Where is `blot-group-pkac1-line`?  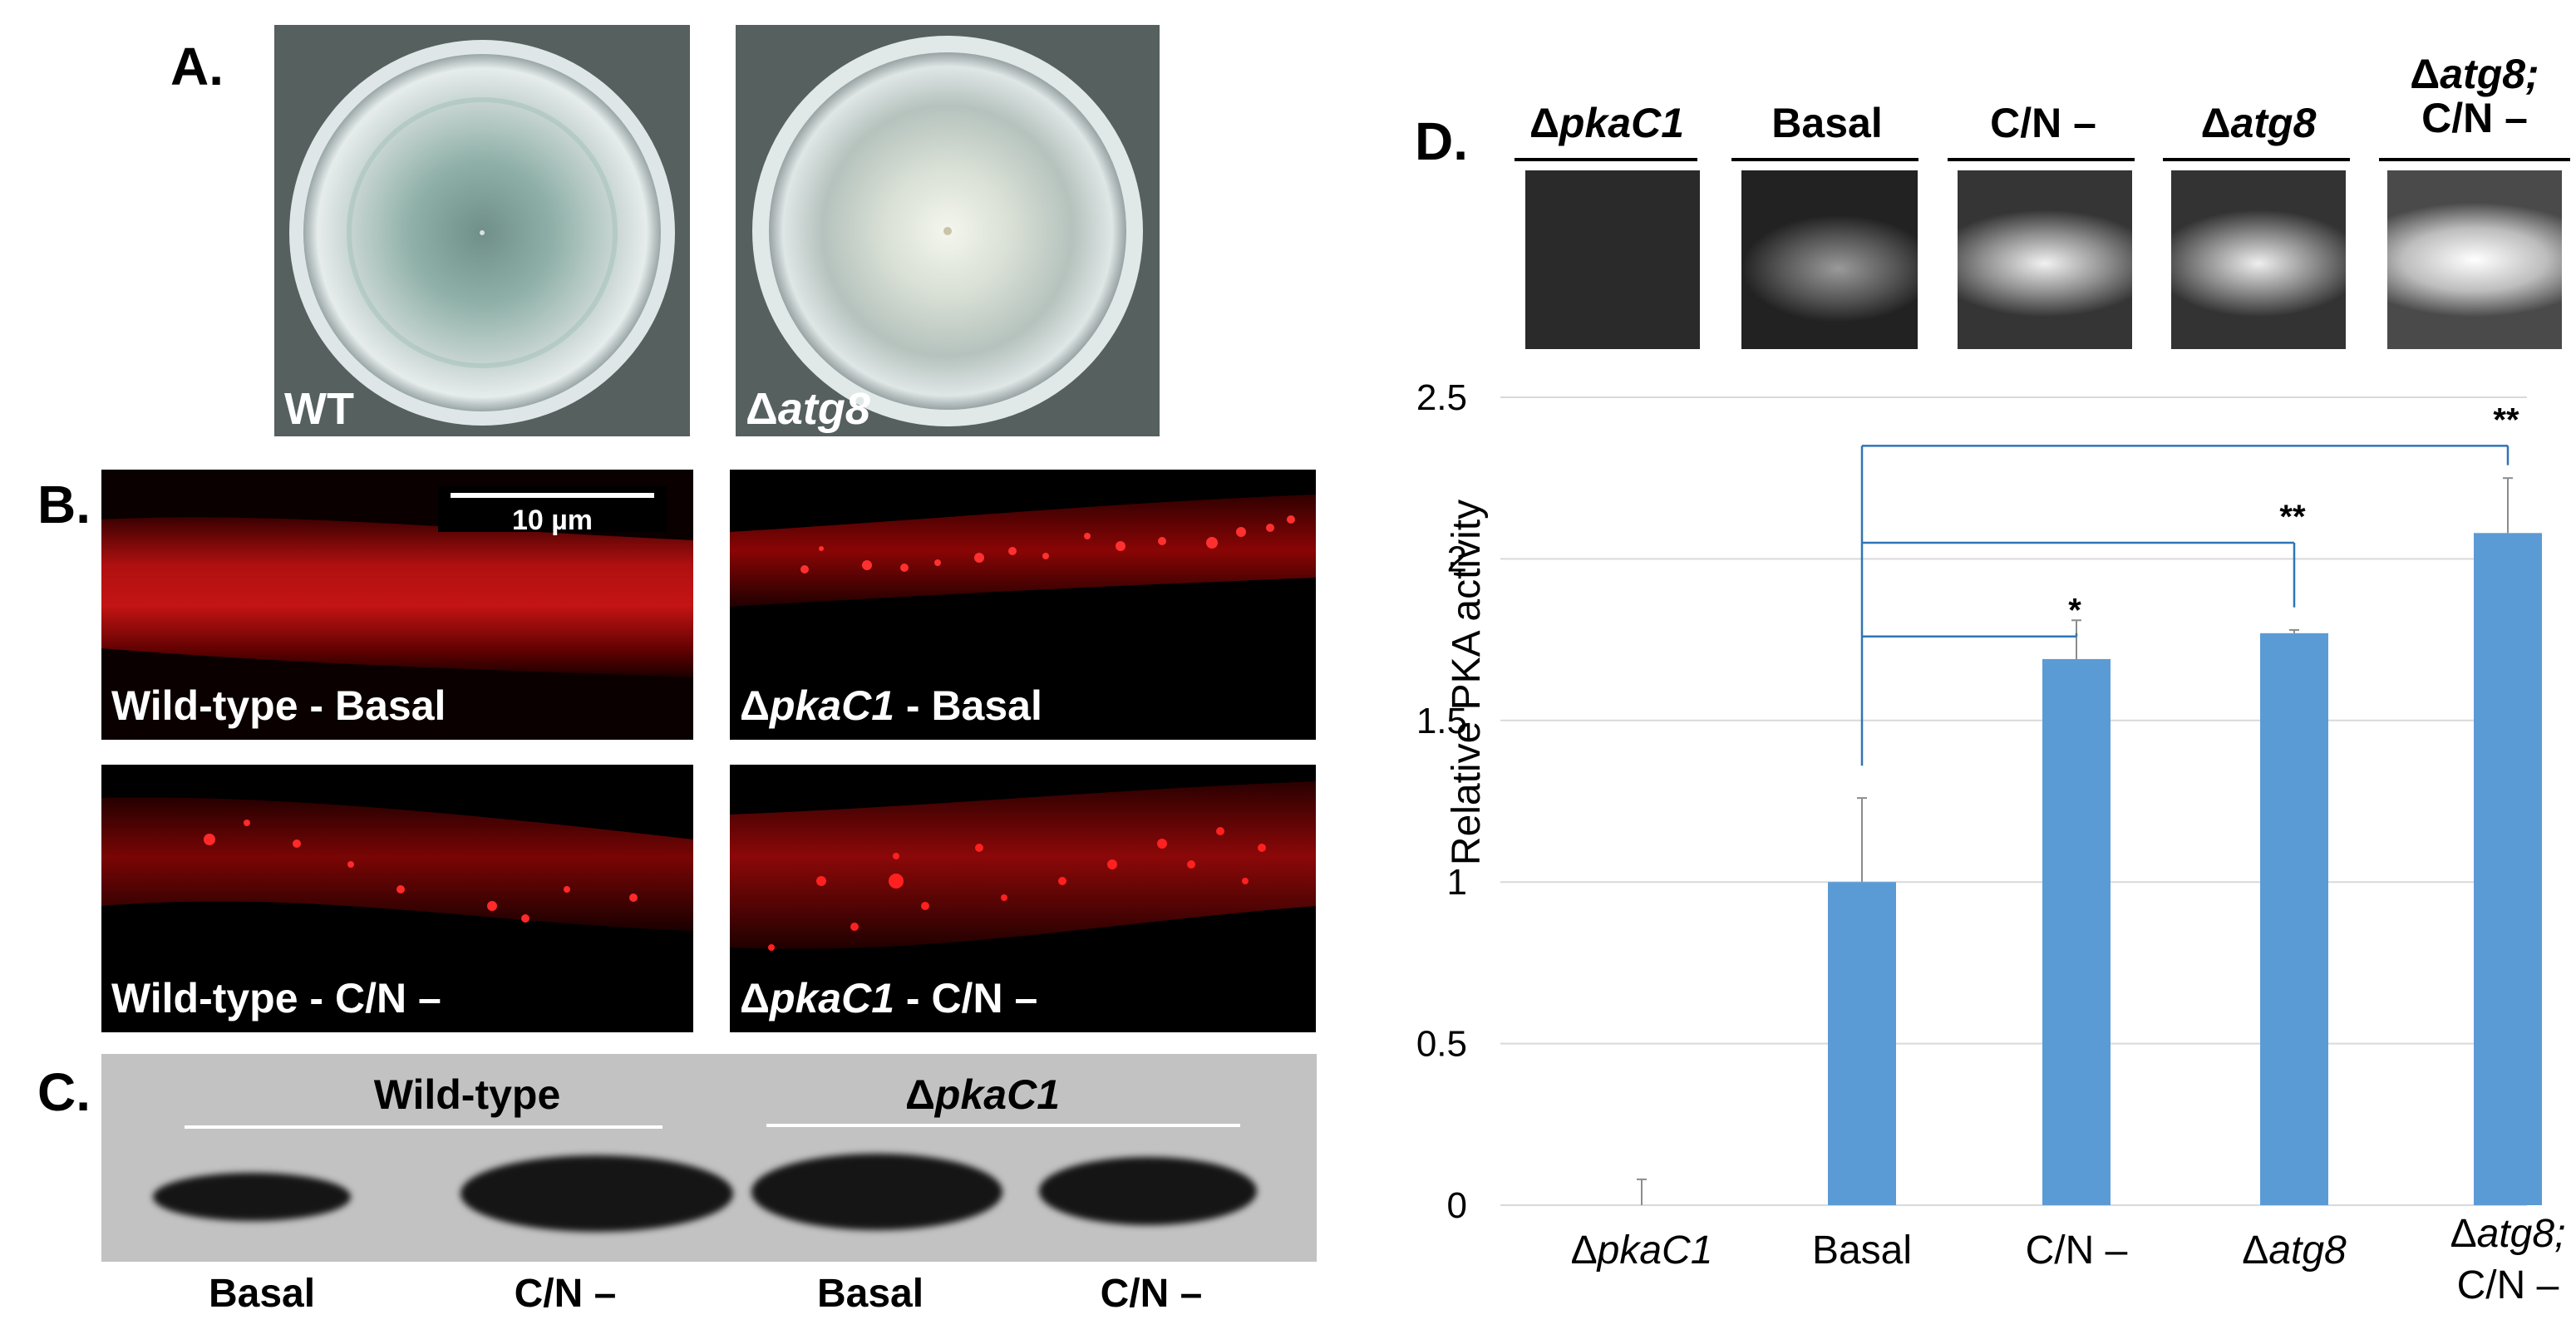
blot-group-pkac1-line is located at coordinates (1003, 1125).